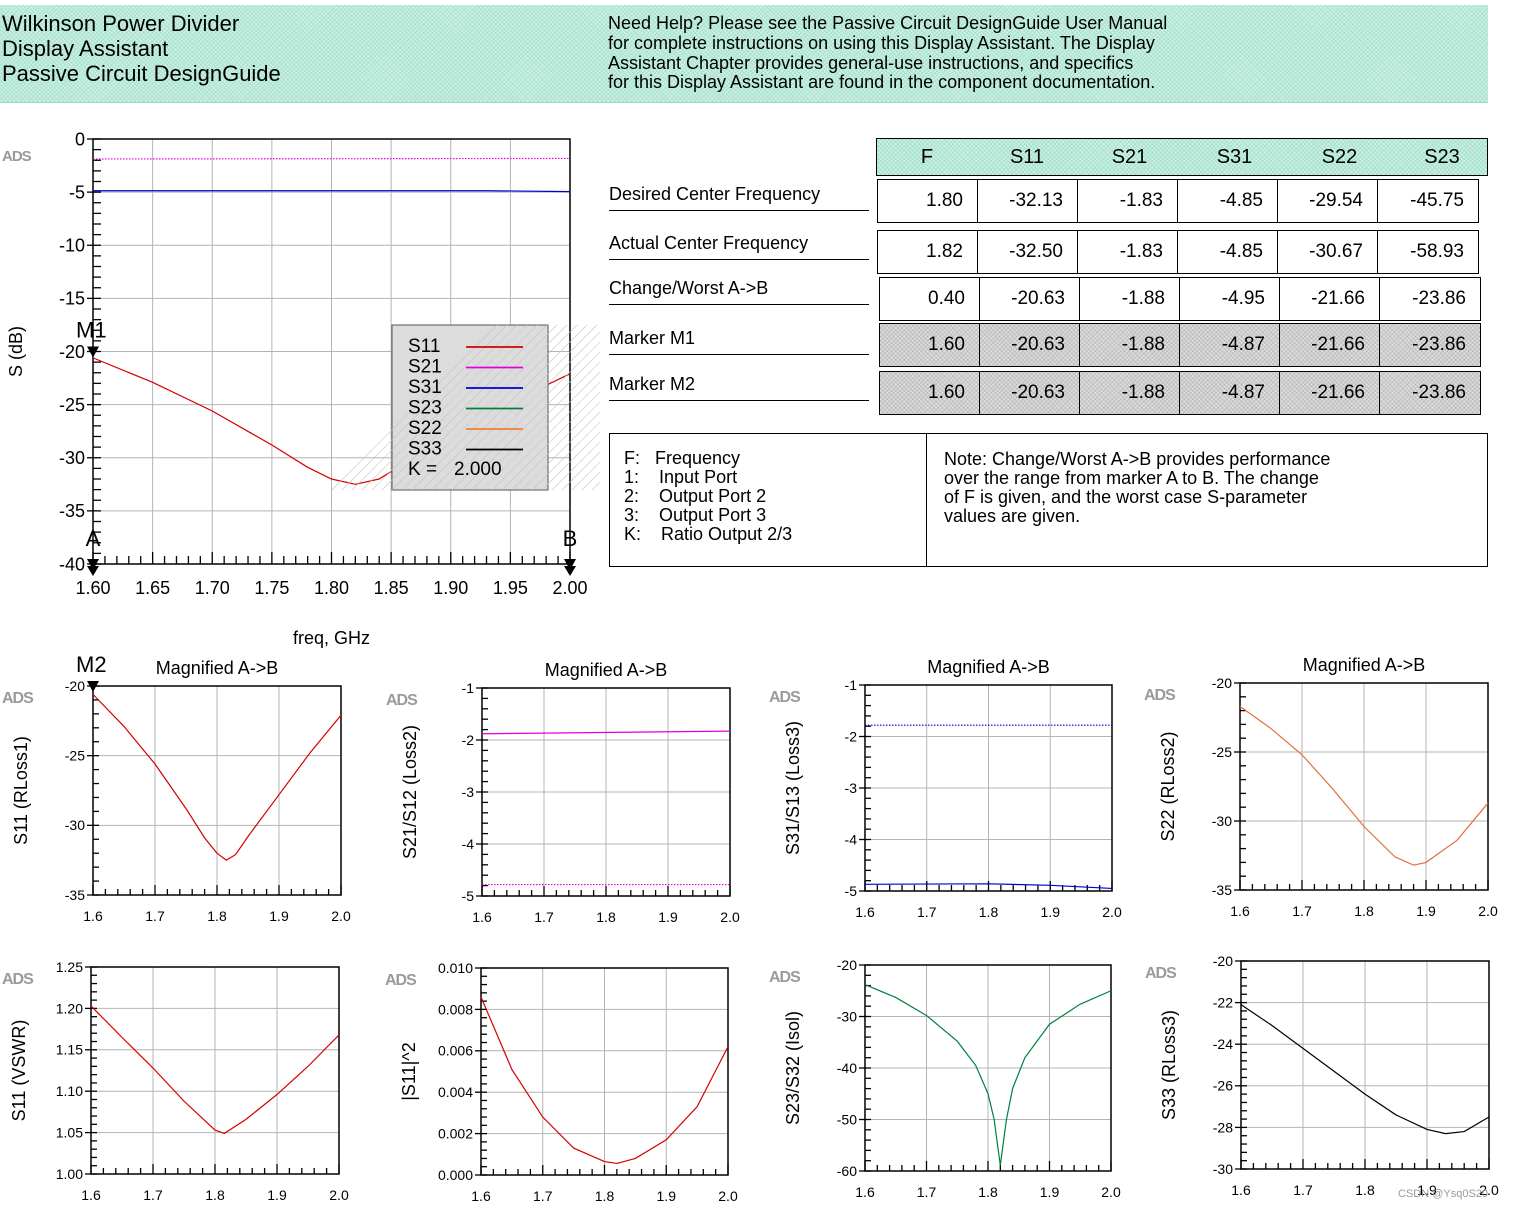  What do you see at coordinates (72, 405) in the screenshot?
I see `y-tick-label: -25` at bounding box center [72, 405].